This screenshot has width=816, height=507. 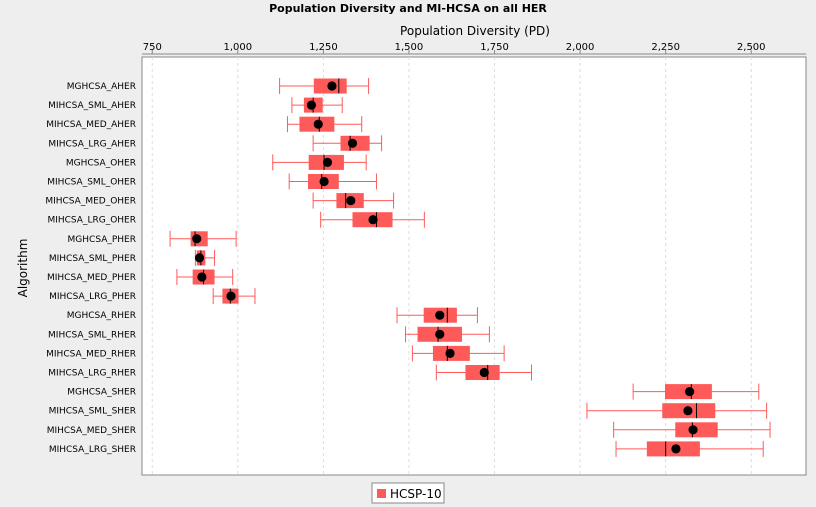 I want to click on box-mihcsa-lrg-aher, so click(x=347, y=143).